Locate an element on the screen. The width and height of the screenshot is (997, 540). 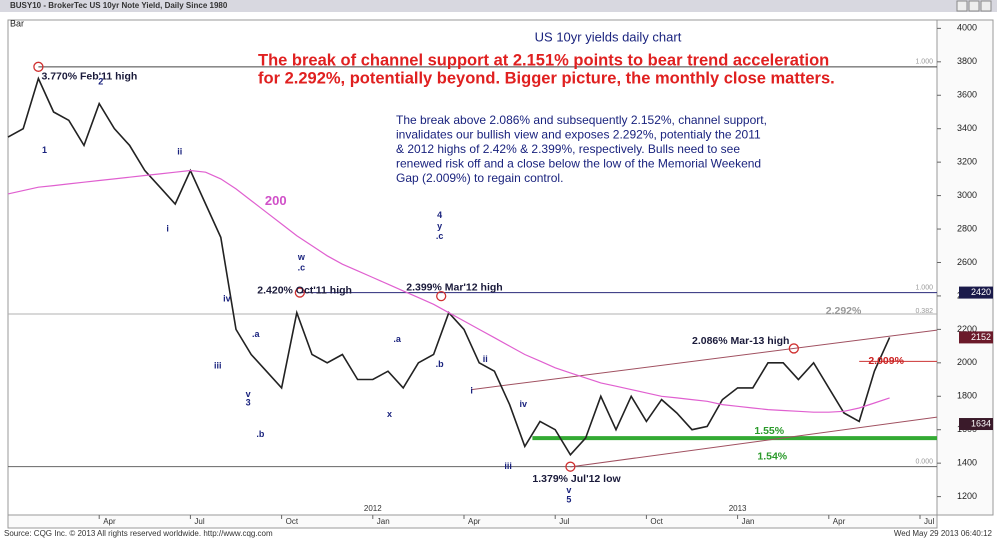
wave-label: 2 is located at coordinates (100, 81).